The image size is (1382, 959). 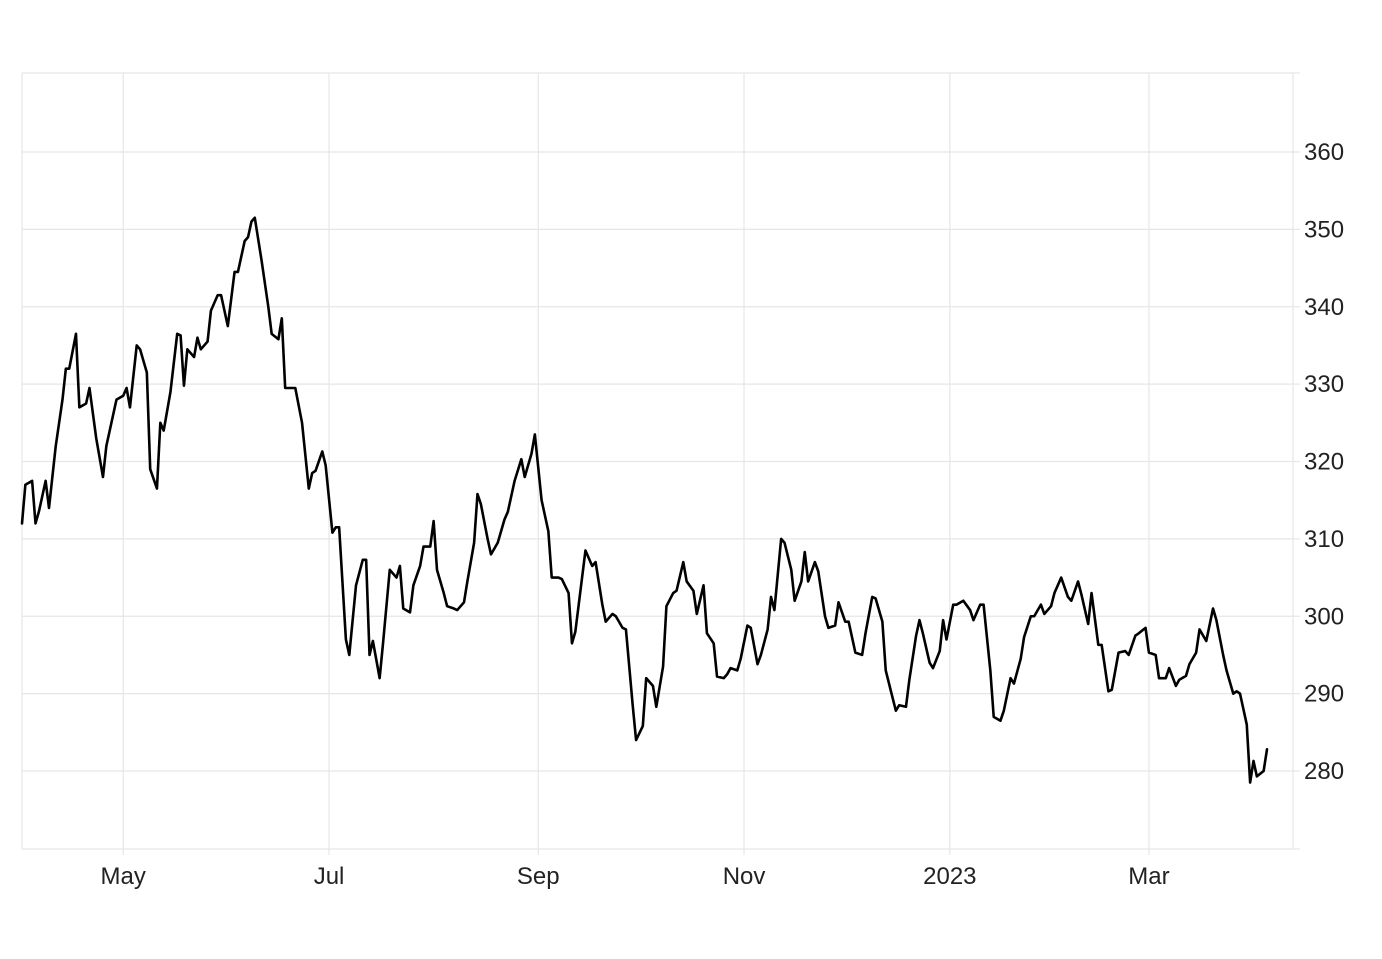 What do you see at coordinates (1324, 462) in the screenshot?
I see `y-axis-tick-labels: 280 290 300 310 320 330 340 350 360` at bounding box center [1324, 462].